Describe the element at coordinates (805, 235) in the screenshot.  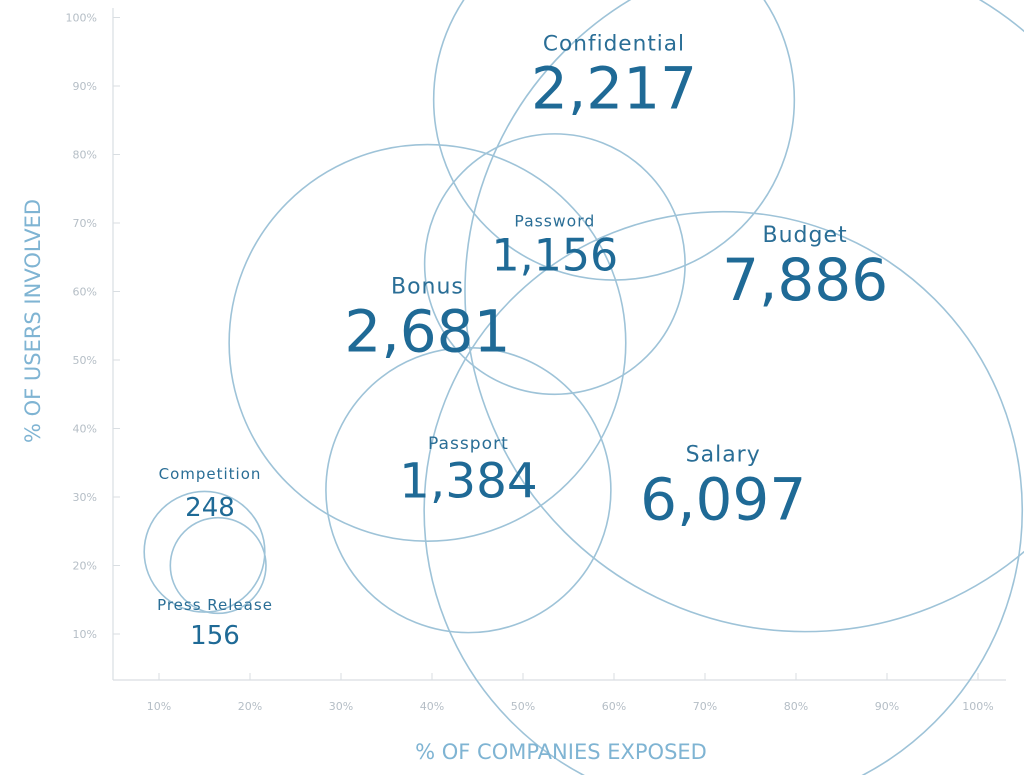
I see `bubble-label: Budget` at that location.